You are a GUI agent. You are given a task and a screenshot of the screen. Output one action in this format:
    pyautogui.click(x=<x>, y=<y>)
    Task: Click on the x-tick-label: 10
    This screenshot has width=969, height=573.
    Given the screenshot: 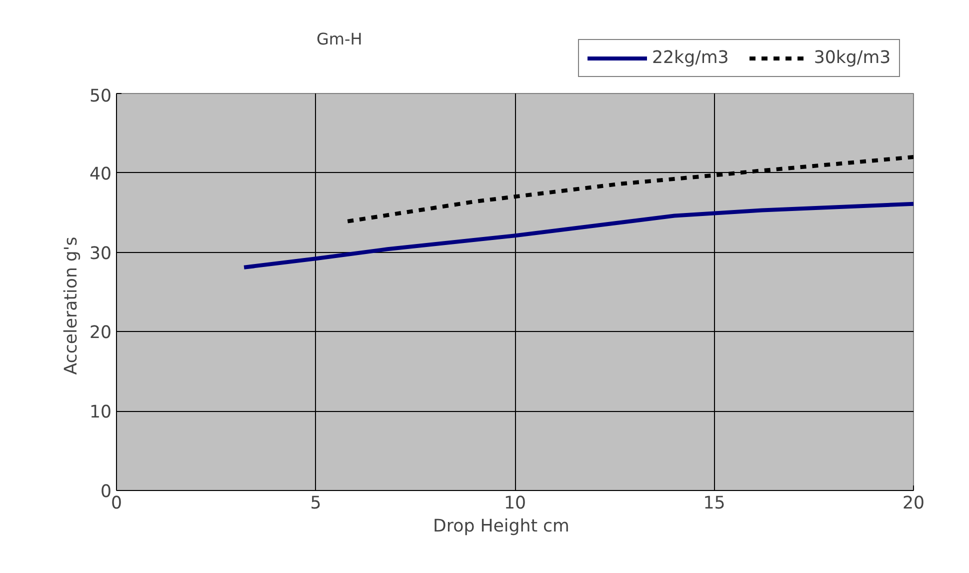 What is the action you would take?
    pyautogui.click(x=515, y=504)
    